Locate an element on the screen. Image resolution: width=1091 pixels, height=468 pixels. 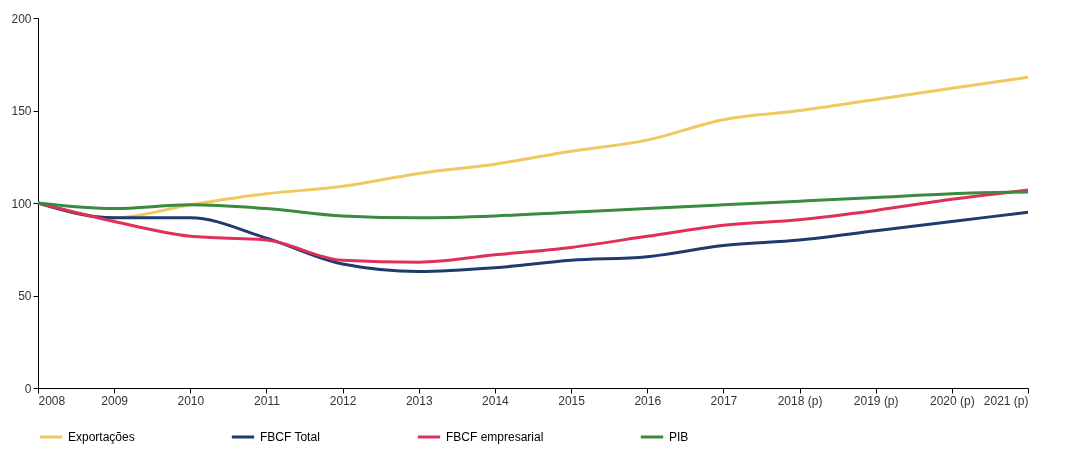
x-tick-label: 2018 (p) is located at coordinates (800, 400).